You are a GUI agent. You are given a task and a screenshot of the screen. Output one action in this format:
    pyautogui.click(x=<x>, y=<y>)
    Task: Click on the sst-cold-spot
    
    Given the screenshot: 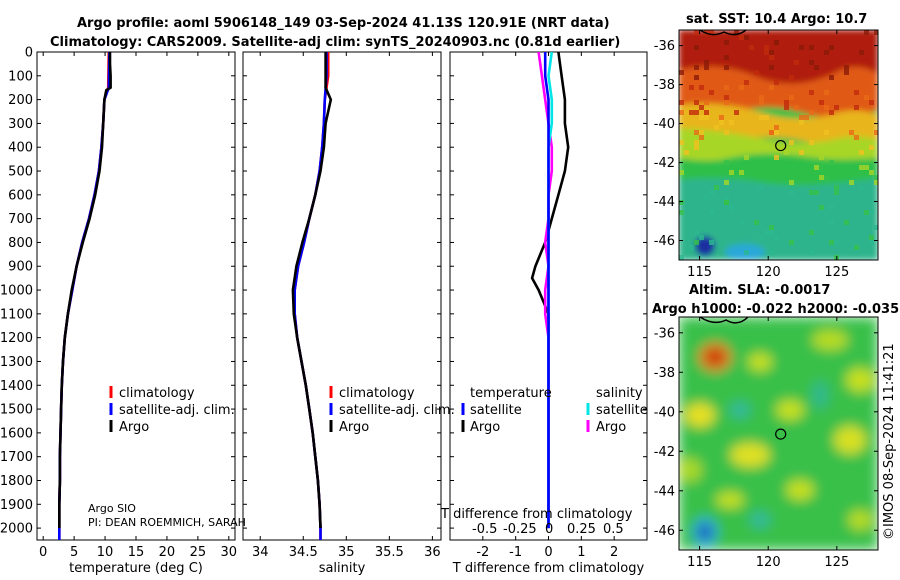 What is the action you would take?
    pyautogui.click(x=705, y=246)
    